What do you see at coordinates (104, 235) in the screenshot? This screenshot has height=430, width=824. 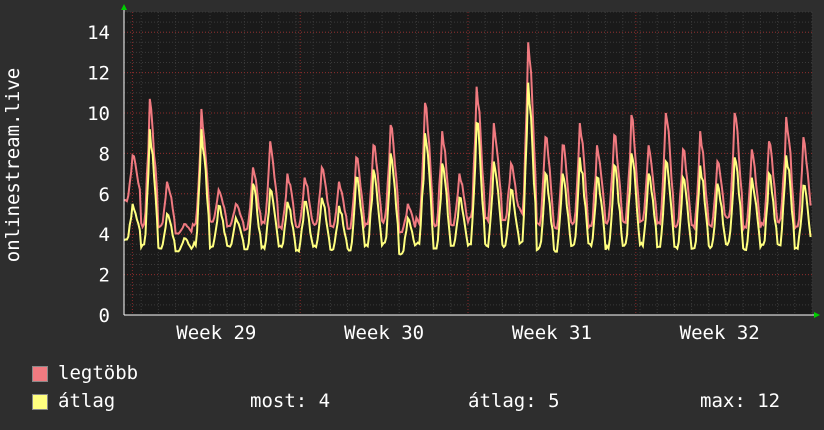 I see `y-tick-label: 4` at bounding box center [104, 235].